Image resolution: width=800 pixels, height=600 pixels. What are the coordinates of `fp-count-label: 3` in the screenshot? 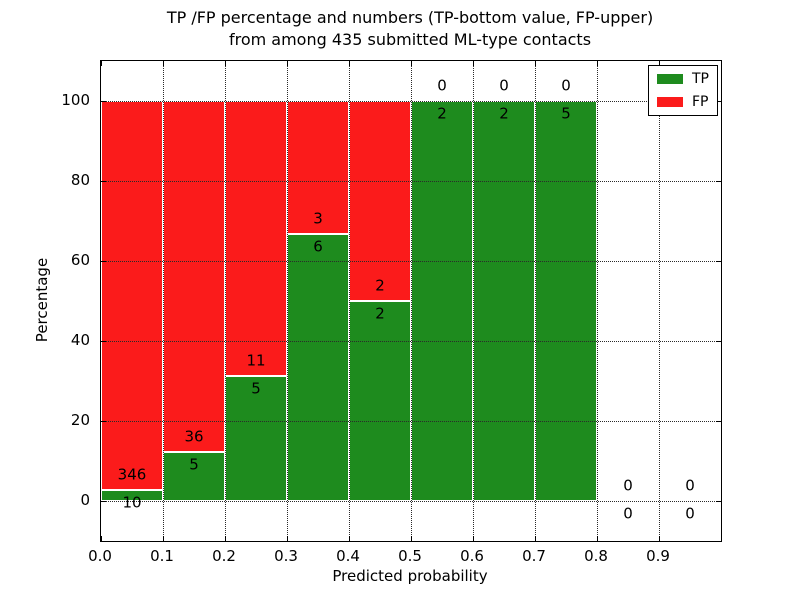 It's located at (318, 218).